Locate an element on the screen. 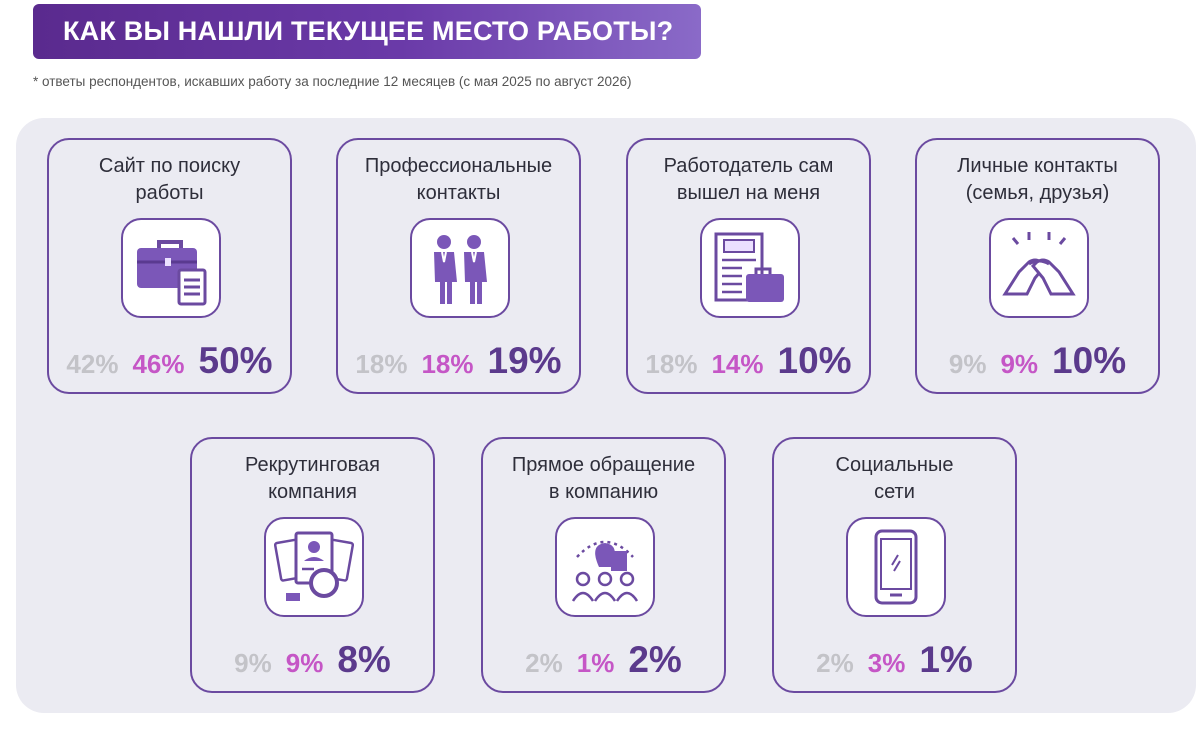  percent-row: 9% 9% 10% is located at coordinates (1037, 361).